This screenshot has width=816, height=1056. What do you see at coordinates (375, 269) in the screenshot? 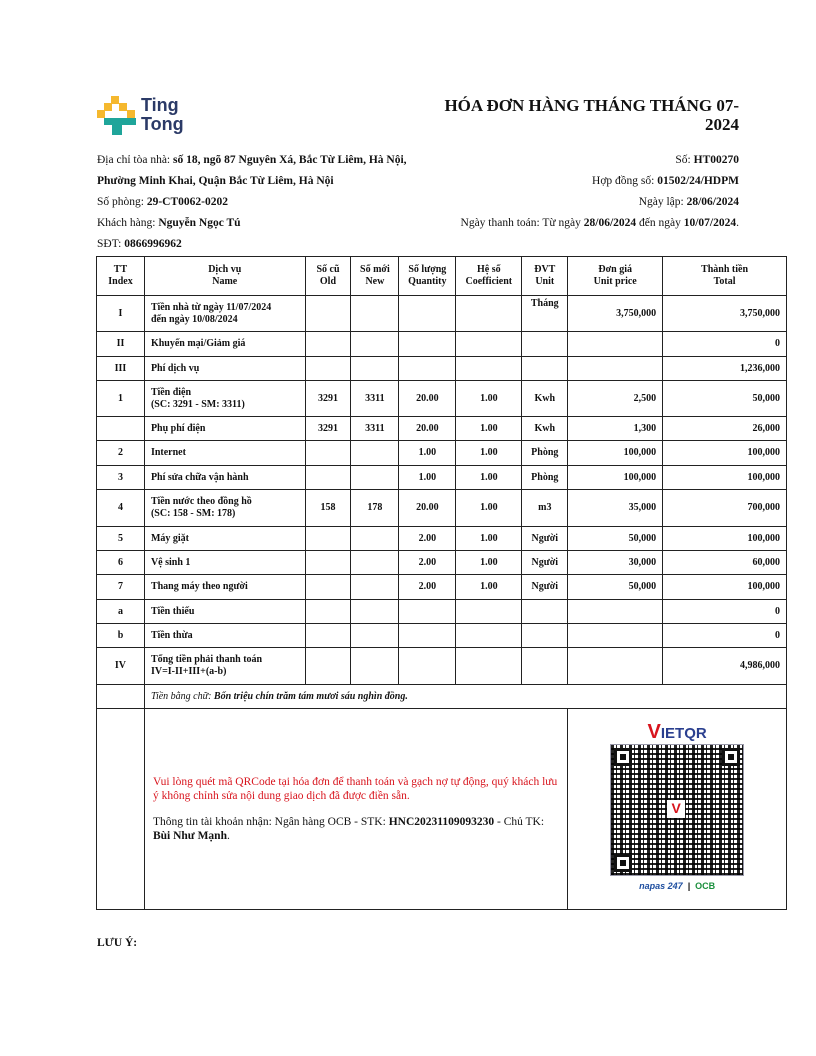
I see `header-vi: Số mới` at bounding box center [375, 269].